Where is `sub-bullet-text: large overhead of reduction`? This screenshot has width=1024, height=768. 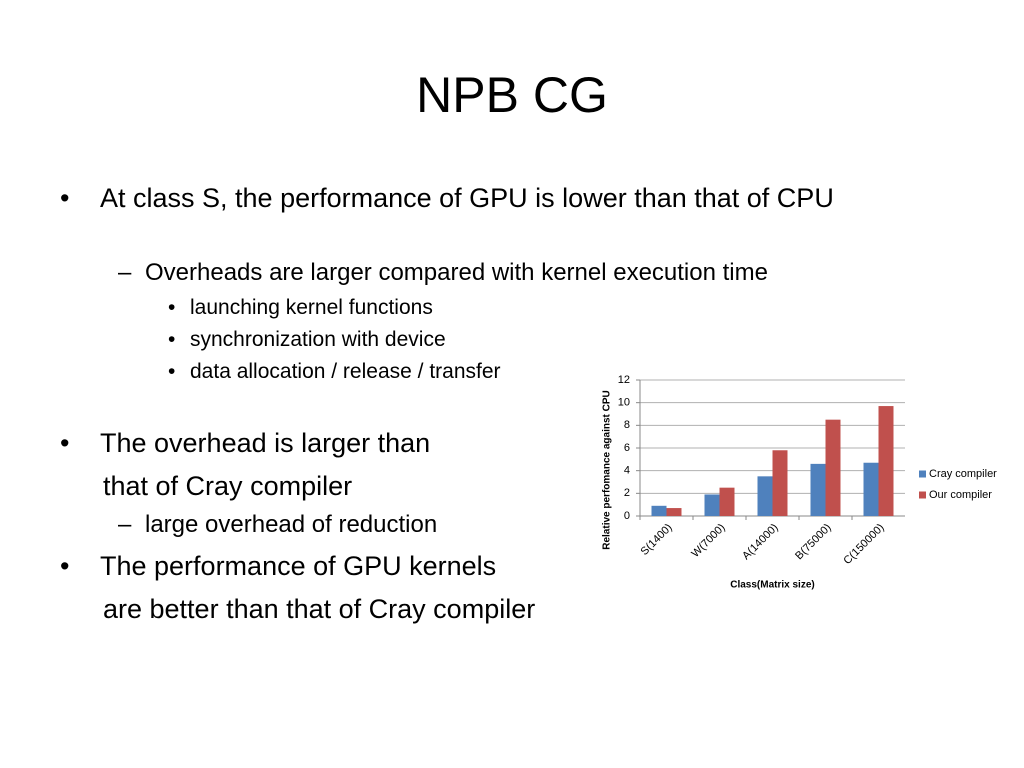 sub-bullet-text: large overhead of reduction is located at coordinates (291, 524).